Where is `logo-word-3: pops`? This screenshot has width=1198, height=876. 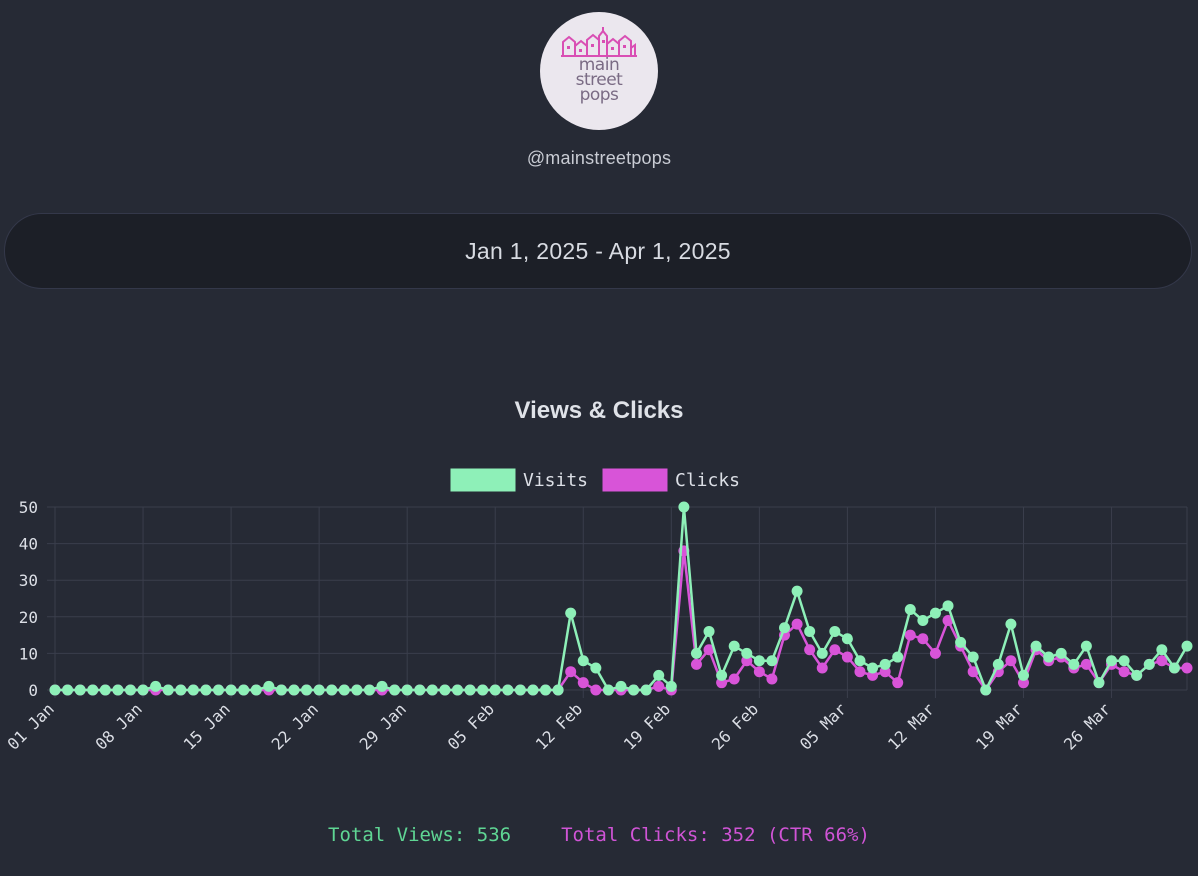 logo-word-3: pops is located at coordinates (599, 95).